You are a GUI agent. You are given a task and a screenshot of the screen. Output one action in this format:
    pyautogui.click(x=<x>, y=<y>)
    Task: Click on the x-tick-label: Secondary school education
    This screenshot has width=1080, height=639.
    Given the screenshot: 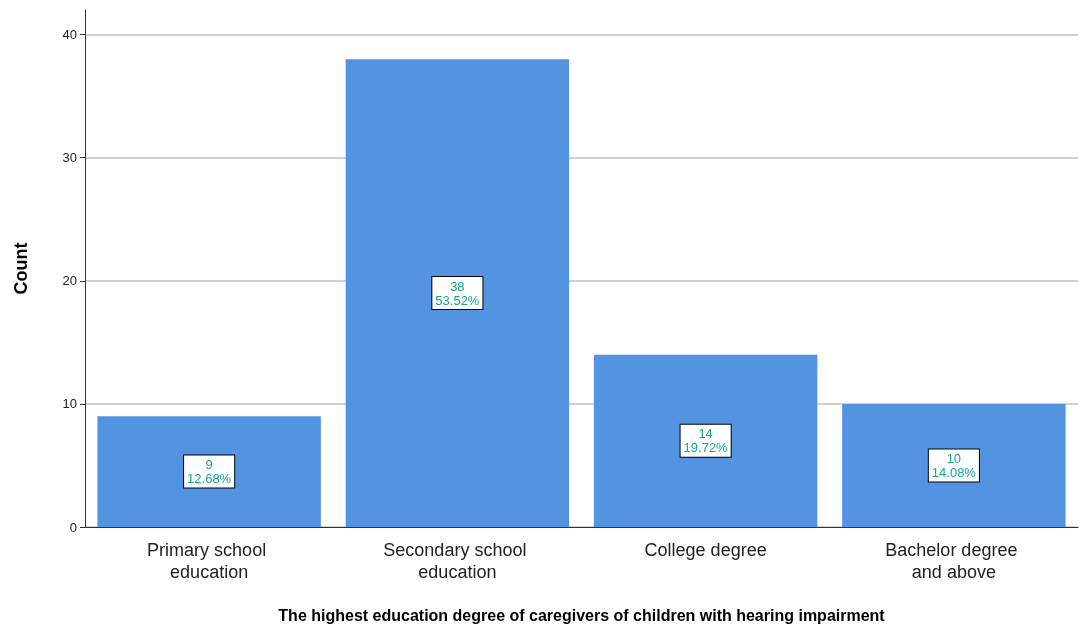 What is the action you would take?
    pyautogui.click(x=457, y=561)
    